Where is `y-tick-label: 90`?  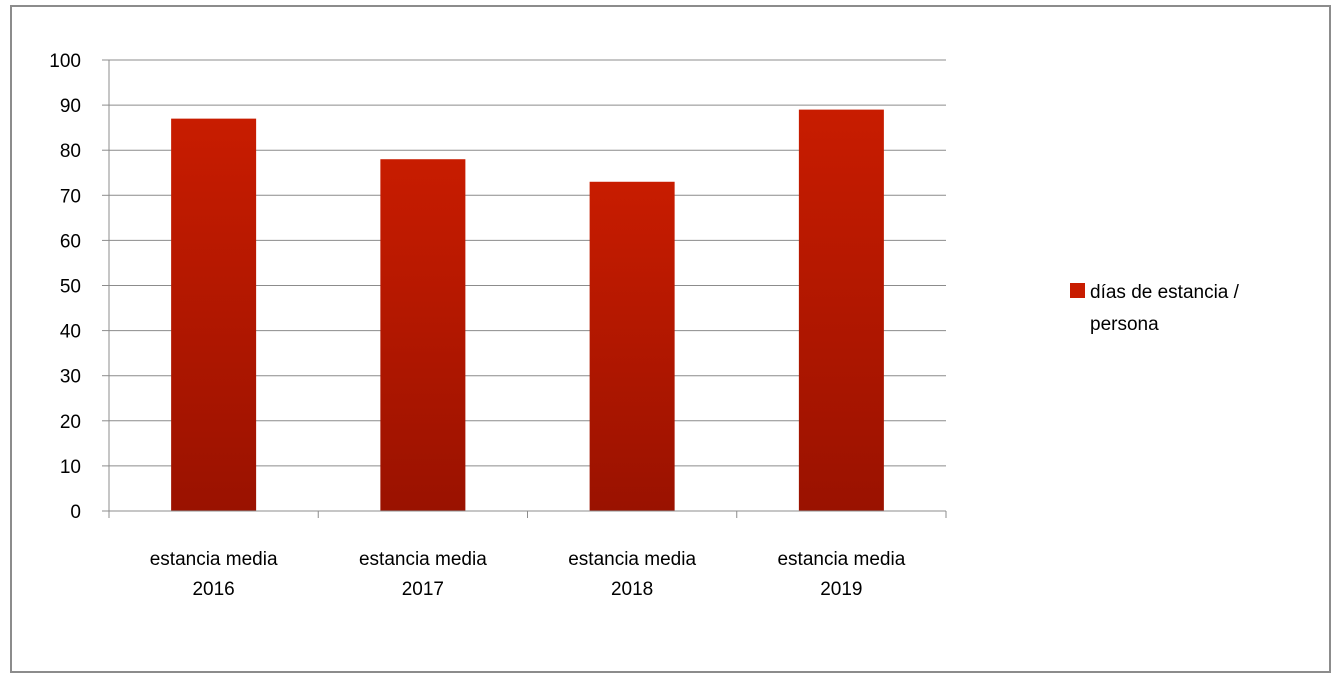 y-tick-label: 90 is located at coordinates (70, 106).